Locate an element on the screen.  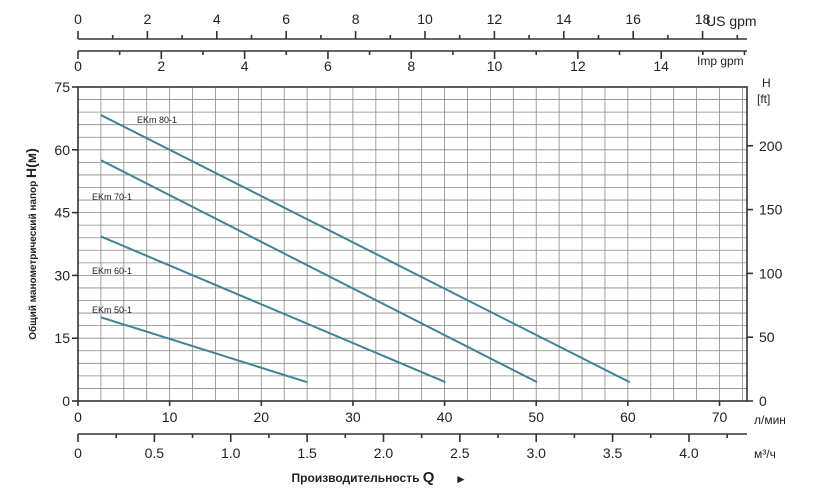
m3h-tick-label: 0.5 is located at coordinates (155, 453).